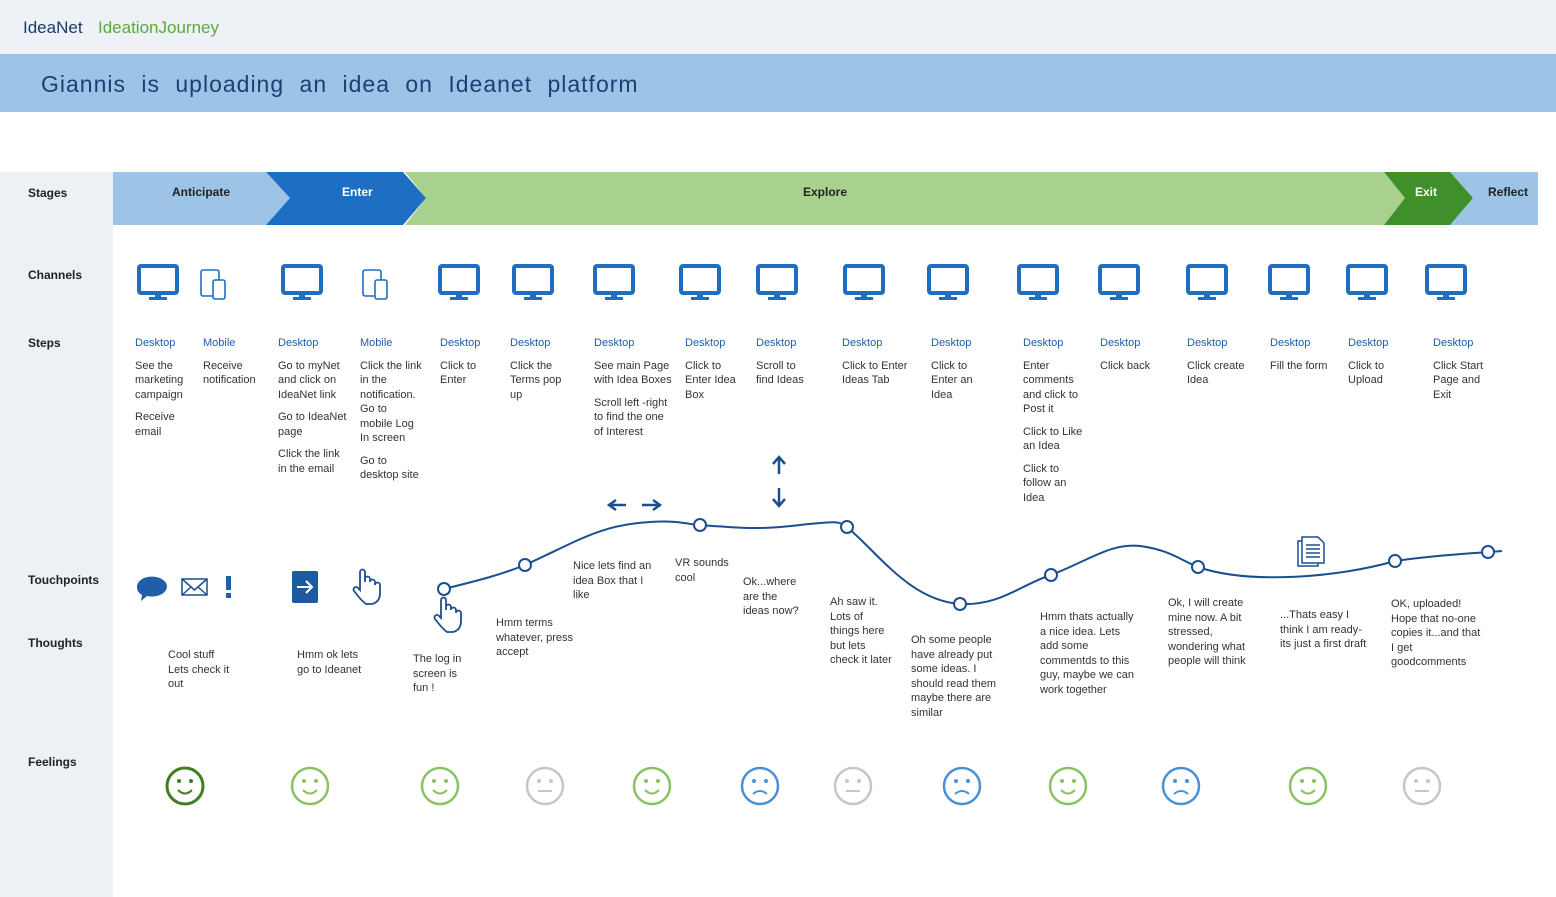 The width and height of the screenshot is (1556, 897). Describe the element at coordinates (952, 380) in the screenshot. I see `step-action: Click to Enter an Idea` at that location.